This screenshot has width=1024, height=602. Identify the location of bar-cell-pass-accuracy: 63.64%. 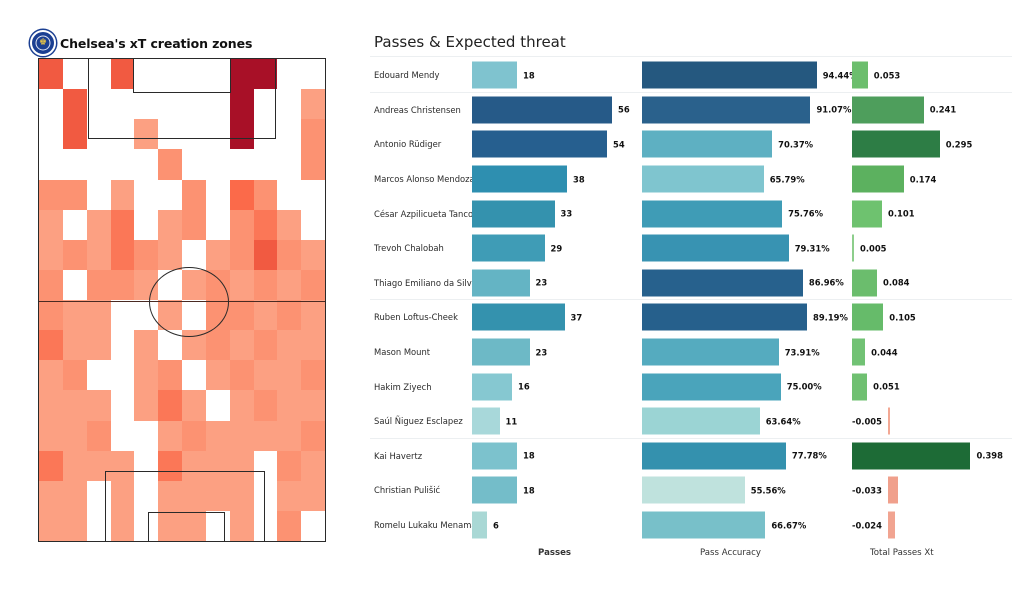
(721, 421).